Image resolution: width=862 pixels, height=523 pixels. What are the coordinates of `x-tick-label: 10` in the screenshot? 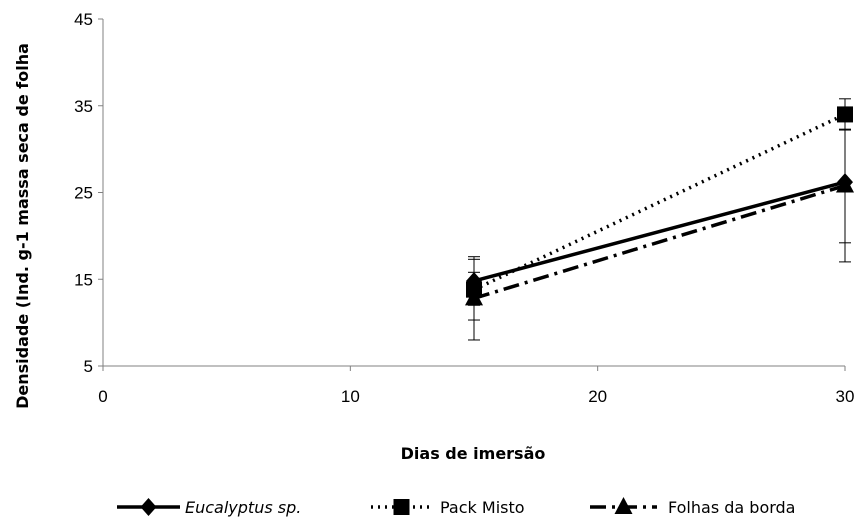 It's located at (350, 396).